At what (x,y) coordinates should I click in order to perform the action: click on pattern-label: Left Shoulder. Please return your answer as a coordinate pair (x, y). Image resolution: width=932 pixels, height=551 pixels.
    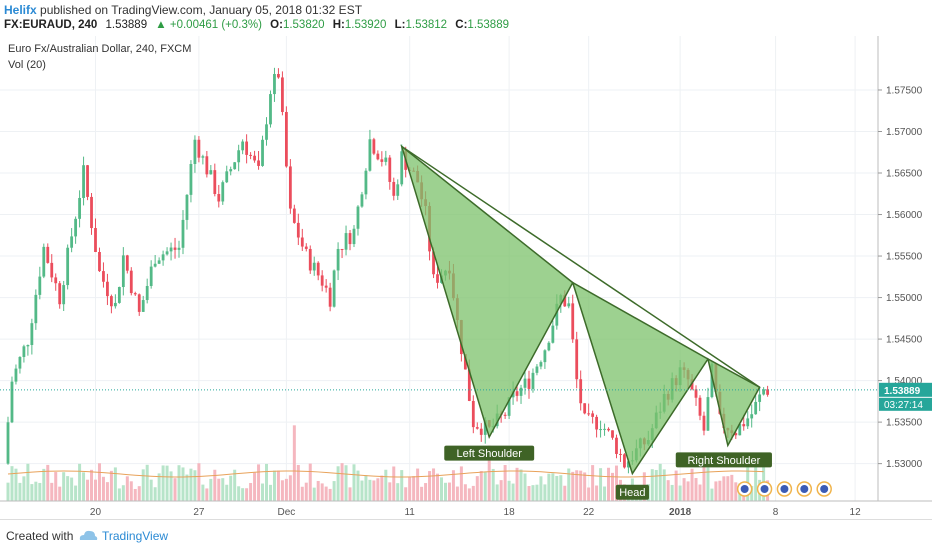
    Looking at the image, I should click on (489, 454).